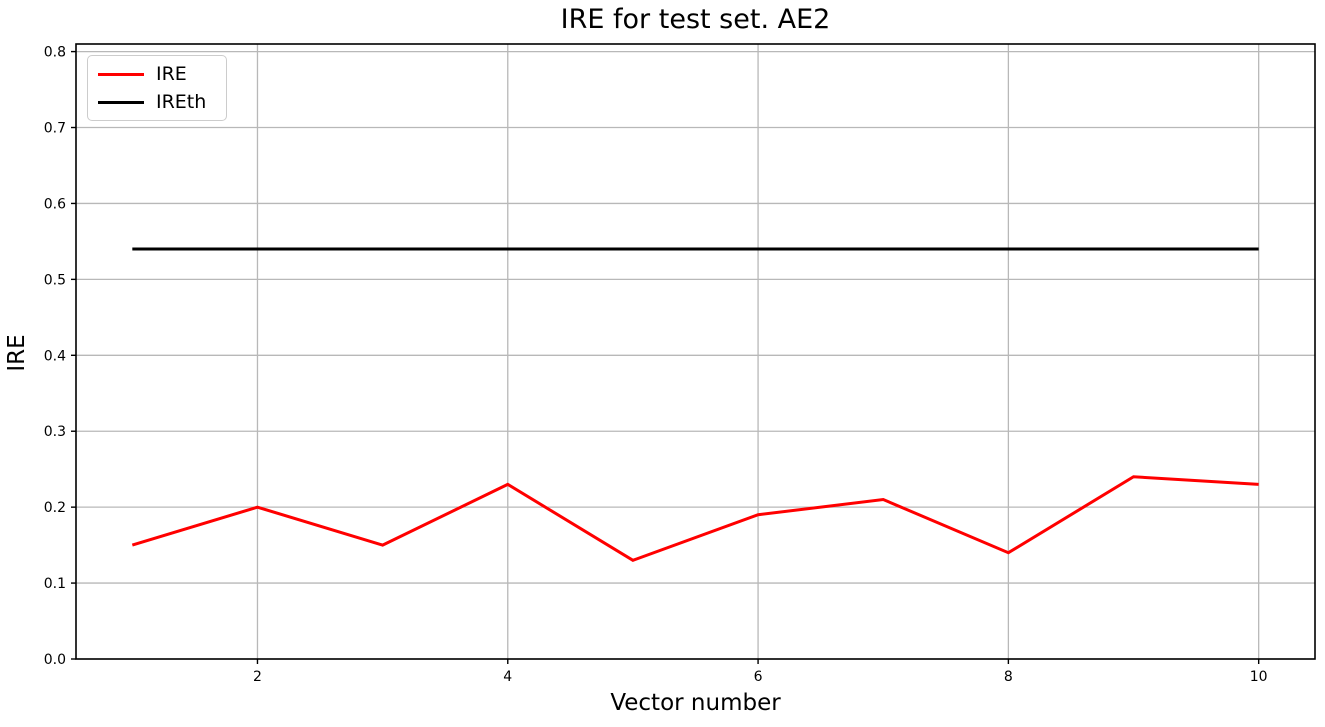  Describe the element at coordinates (55, 53) in the screenshot. I see `y-tick-label: 0.8` at that location.